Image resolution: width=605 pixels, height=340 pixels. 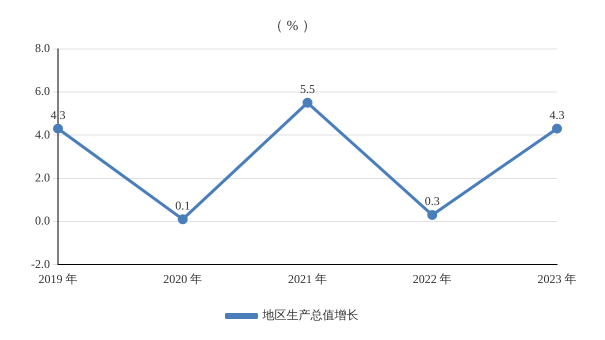 I want to click on x-tick-label: 2021 年, so click(x=307, y=279).